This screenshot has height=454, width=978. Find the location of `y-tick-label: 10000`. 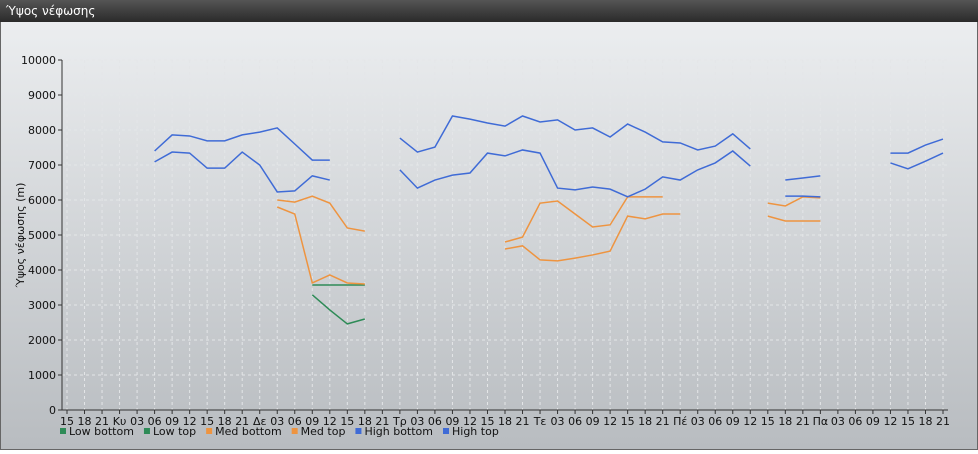

y-tick-label: 10000 is located at coordinates (38, 60).